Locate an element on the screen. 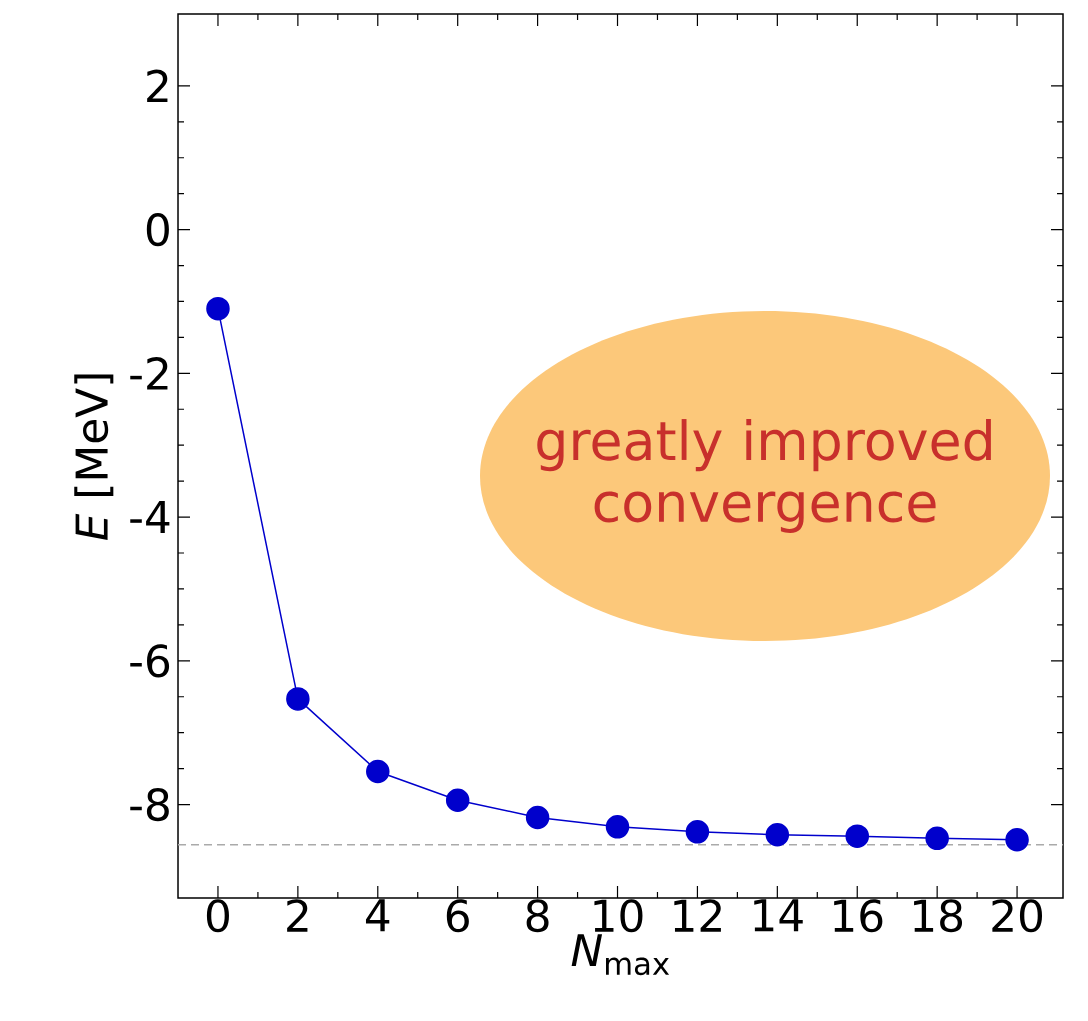  y-tick-label: -8 is located at coordinates (149, 804).